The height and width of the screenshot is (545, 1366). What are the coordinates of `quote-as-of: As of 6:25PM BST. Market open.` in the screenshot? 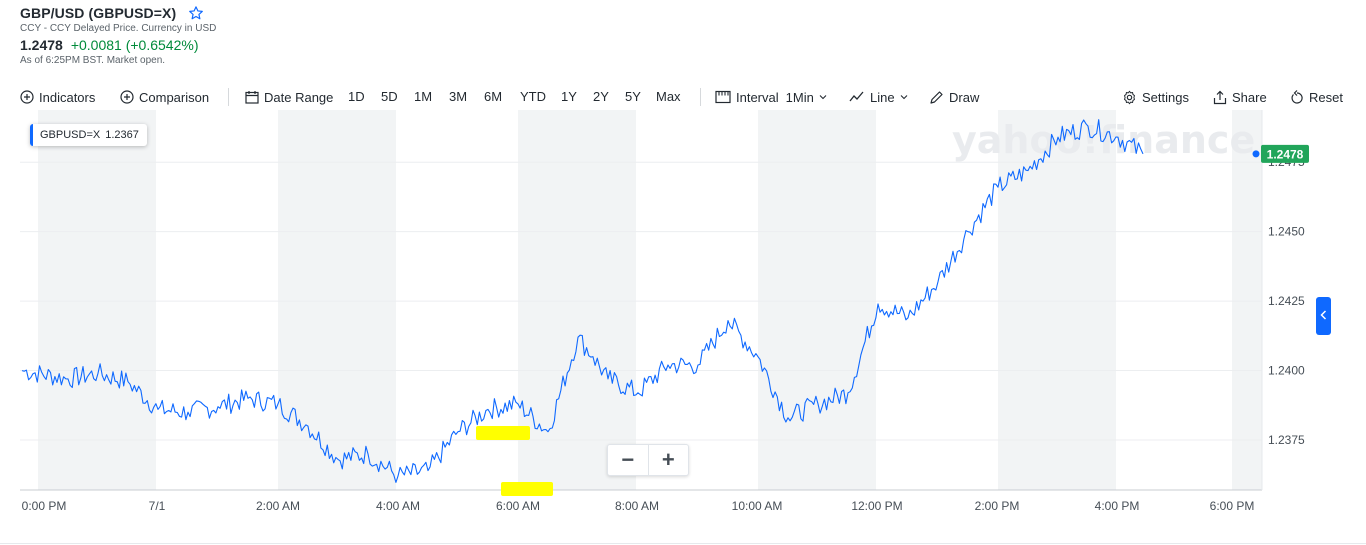 It's located at (93, 60).